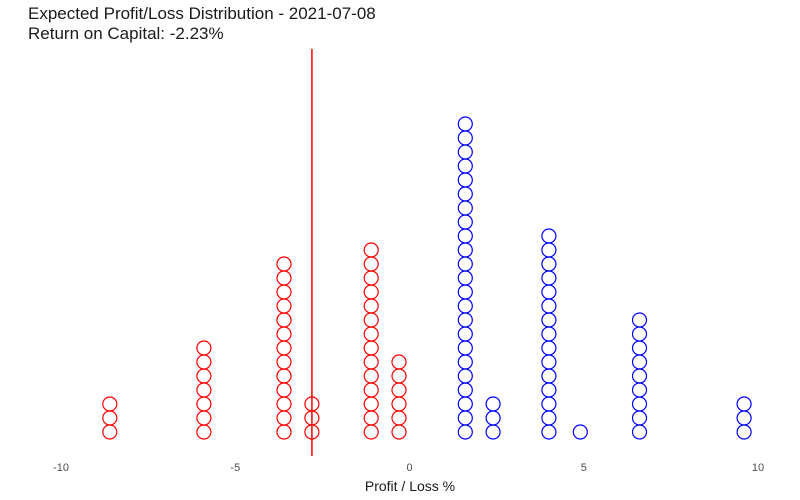  I want to click on x-tick-label: 0, so click(409, 468).